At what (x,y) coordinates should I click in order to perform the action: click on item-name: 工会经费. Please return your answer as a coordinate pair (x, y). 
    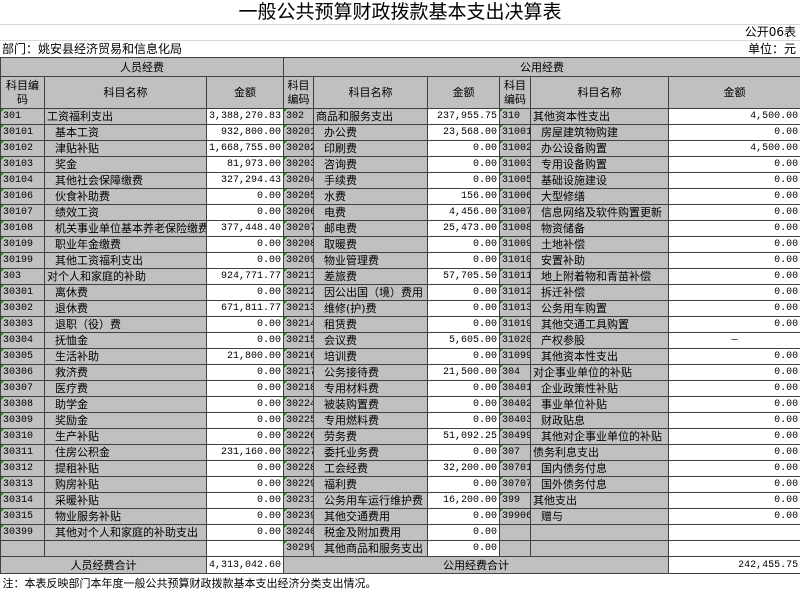
    Looking at the image, I should click on (371, 468).